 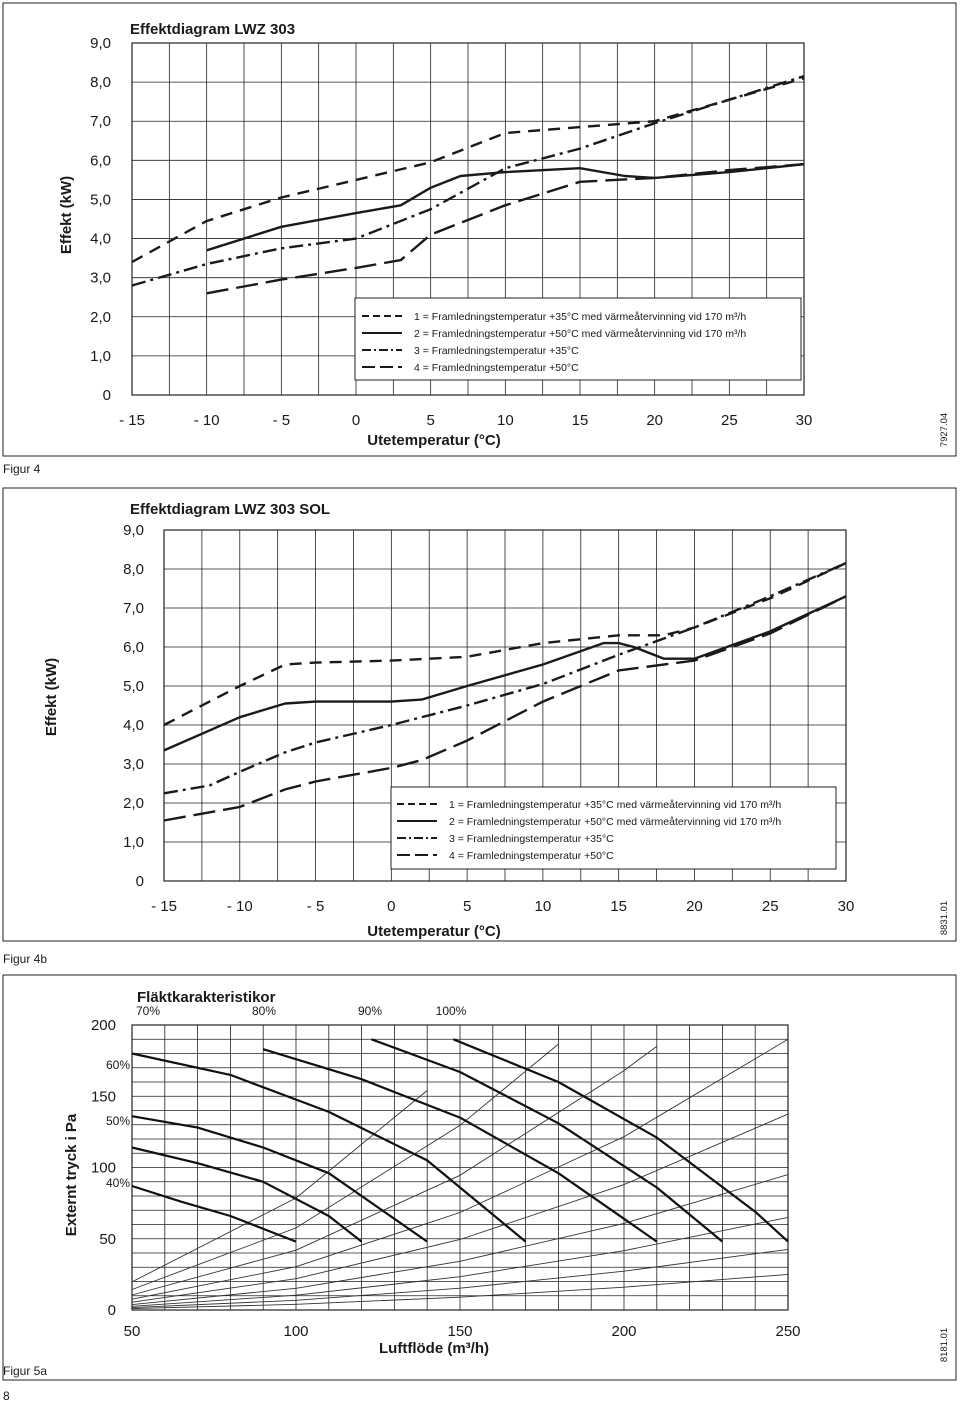 I want to click on figure-5a-title: Fläktkarakteristikor, so click(x=206, y=997).